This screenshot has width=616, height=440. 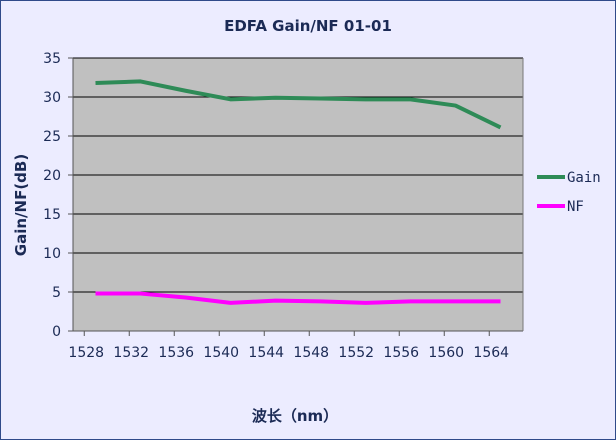 What do you see at coordinates (575, 207) in the screenshot?
I see `legend-label-nf: NF` at bounding box center [575, 207].